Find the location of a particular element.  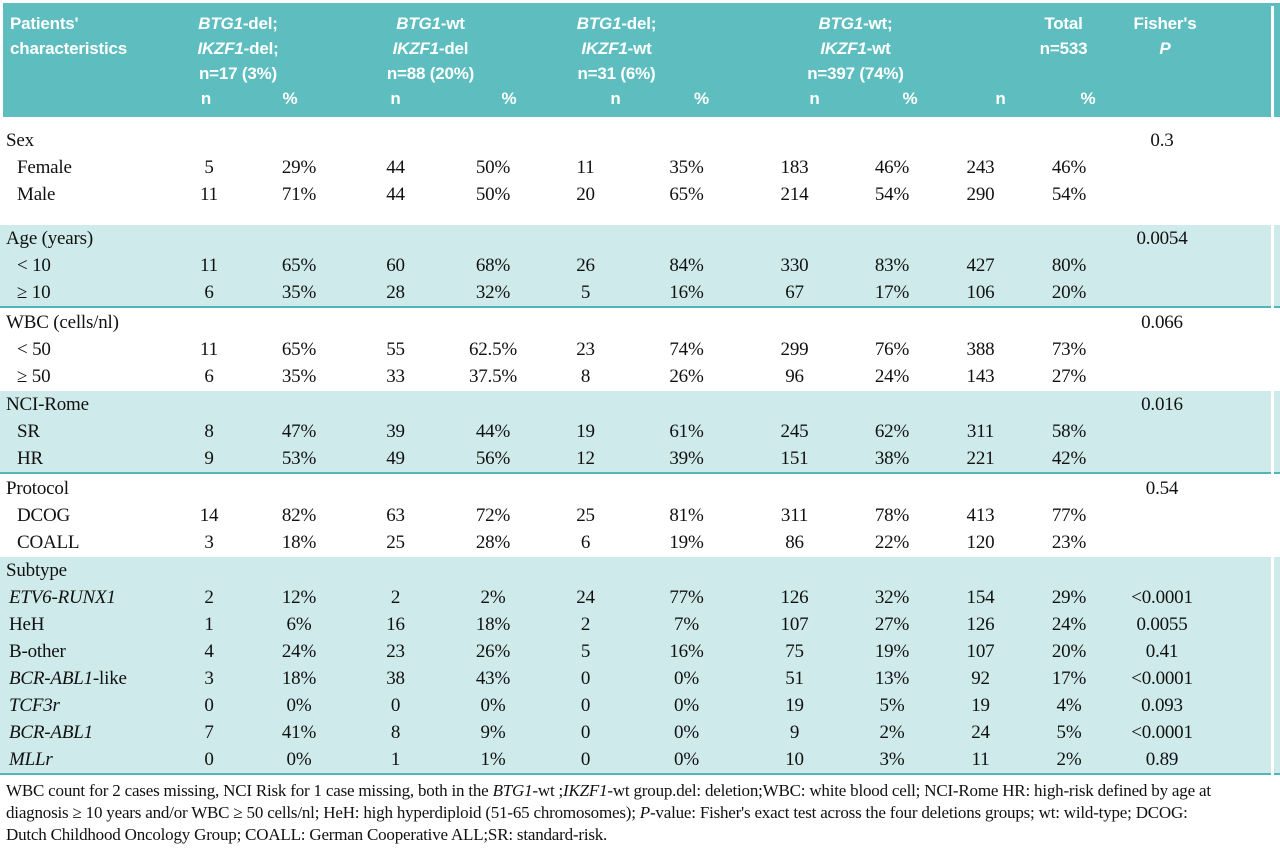

section-header-row: NCI-Rome 0.016 is located at coordinates (640, 404).